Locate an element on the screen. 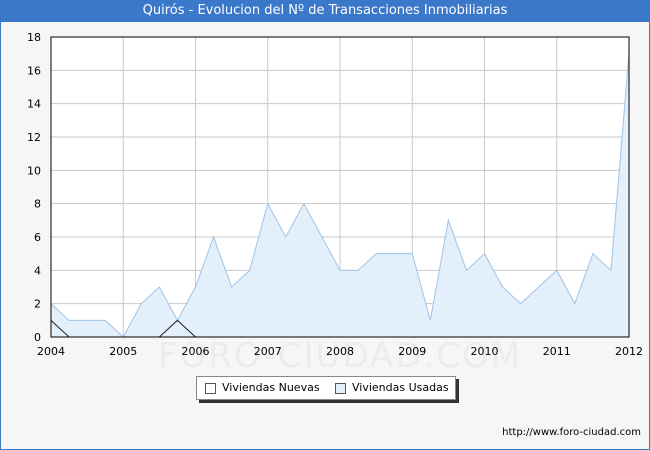  watermark-text: FORO-CIUDAD.COM is located at coordinates (340, 356).